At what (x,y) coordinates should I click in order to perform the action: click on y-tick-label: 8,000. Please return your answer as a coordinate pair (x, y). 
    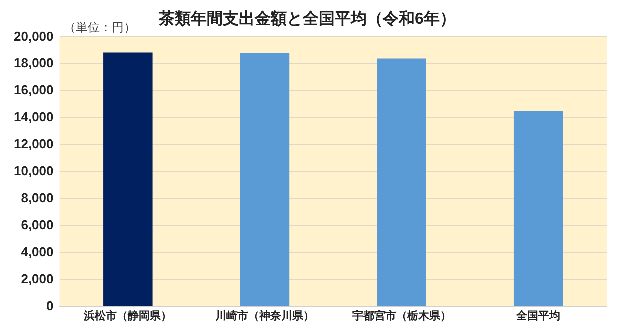
    Looking at the image, I should click on (37, 198).